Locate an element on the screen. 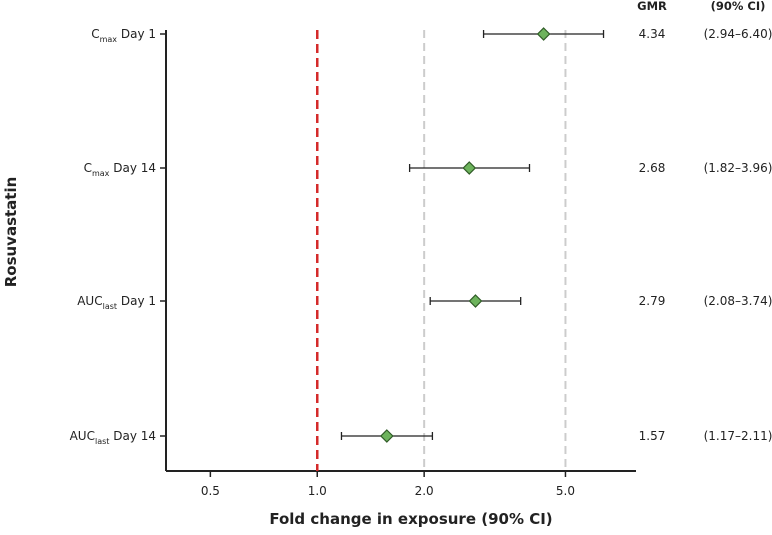  gmr-value: 2.79 is located at coordinates (652, 301).